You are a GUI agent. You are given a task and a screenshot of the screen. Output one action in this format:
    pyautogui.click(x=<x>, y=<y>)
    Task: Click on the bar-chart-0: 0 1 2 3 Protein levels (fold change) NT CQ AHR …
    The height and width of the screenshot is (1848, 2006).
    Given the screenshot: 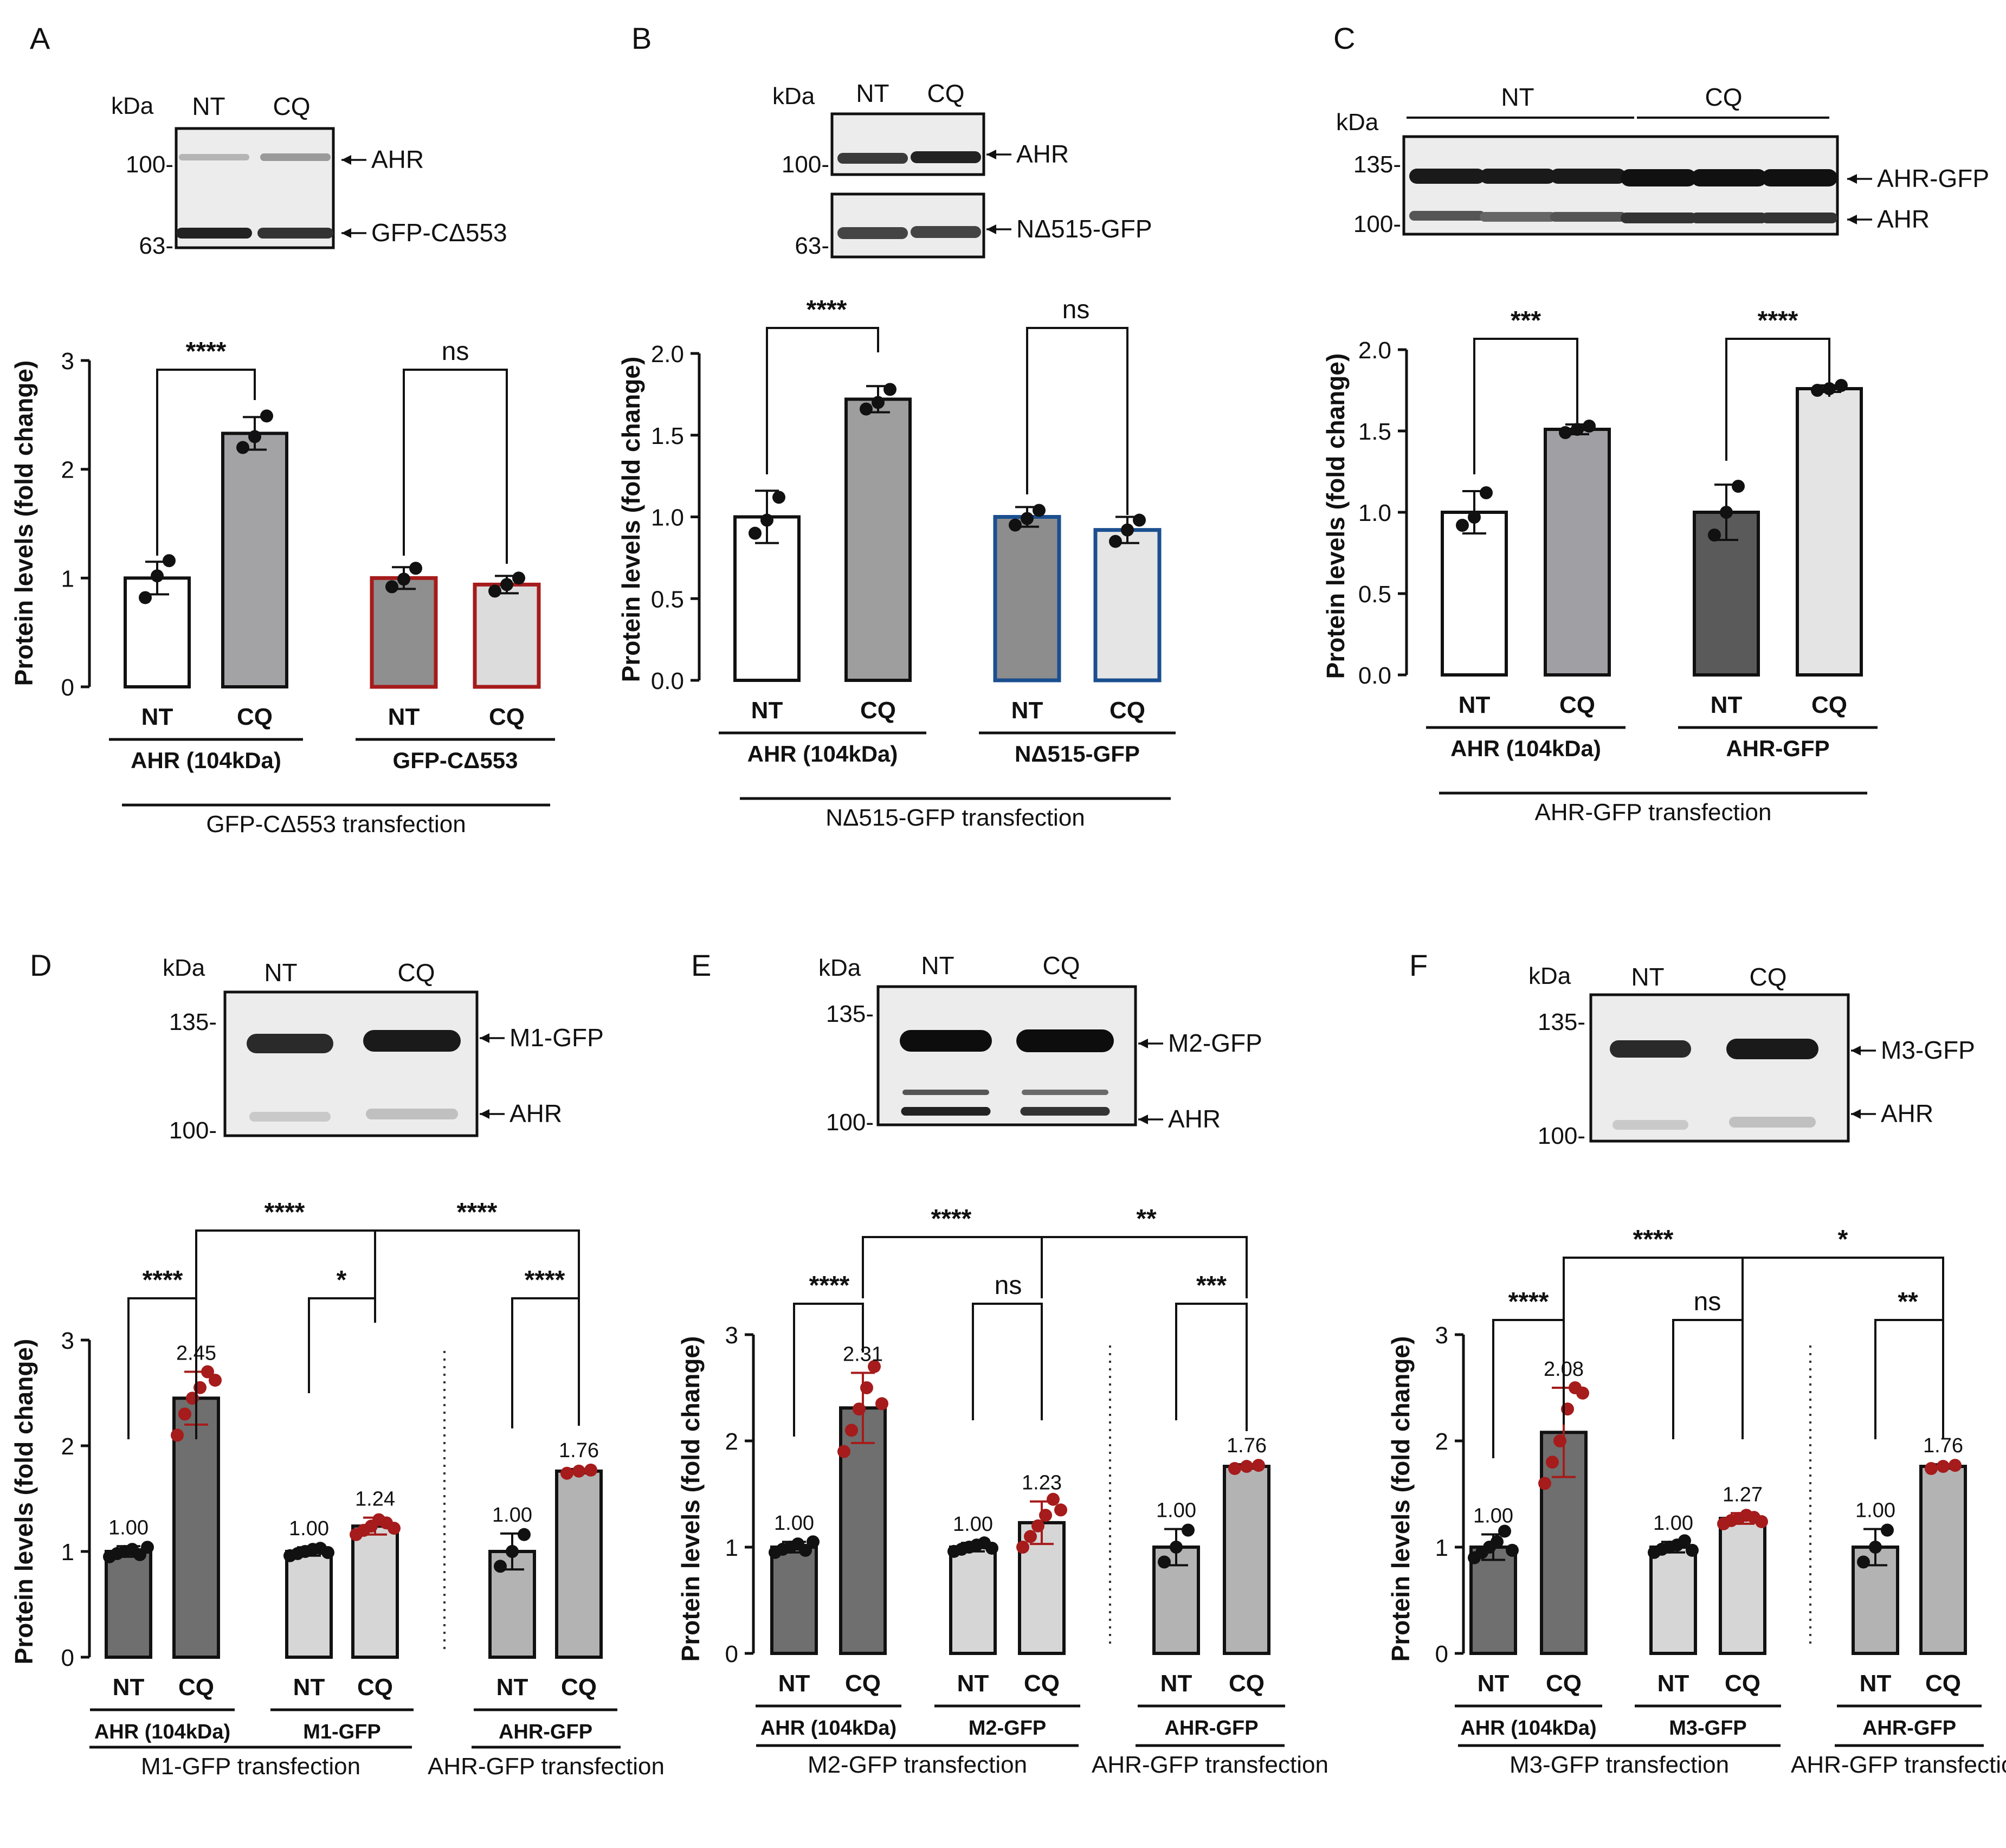 What is the action you would take?
    pyautogui.click(x=282, y=588)
    